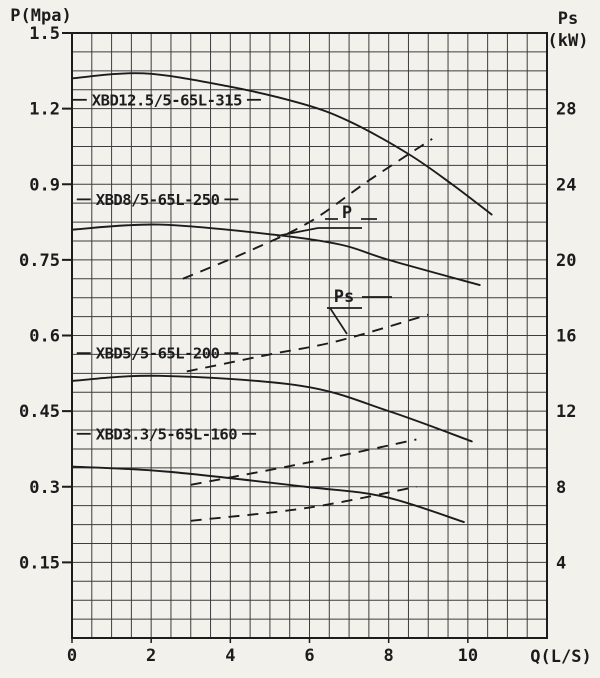 Image resolution: width=600 pixels, height=678 pixels. Describe the element at coordinates (338, 321) in the screenshot. I see `ps-annotation-pointer-line` at that location.